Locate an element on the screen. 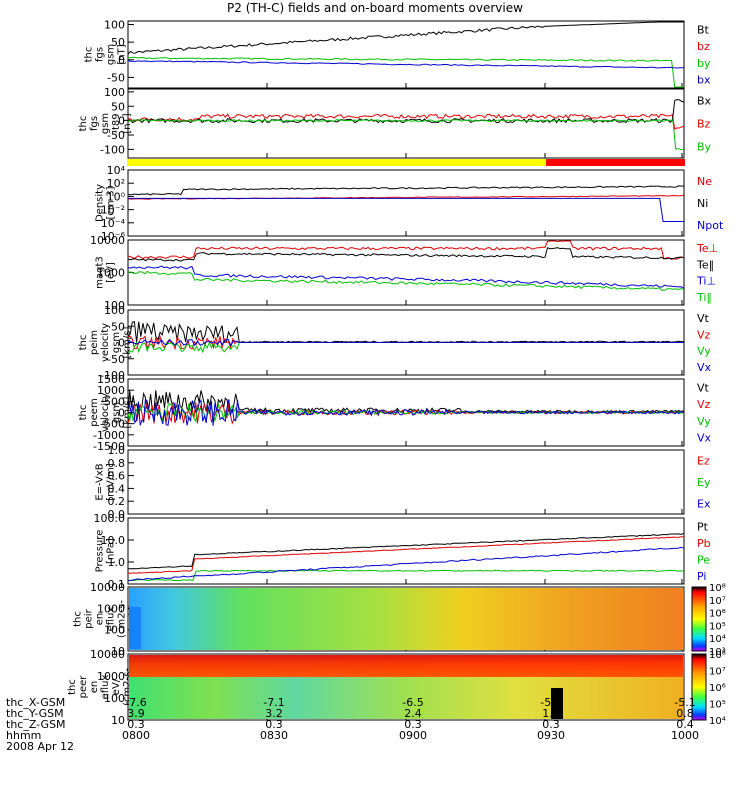  colorbar-label: 10³ is located at coordinates (717, 652).